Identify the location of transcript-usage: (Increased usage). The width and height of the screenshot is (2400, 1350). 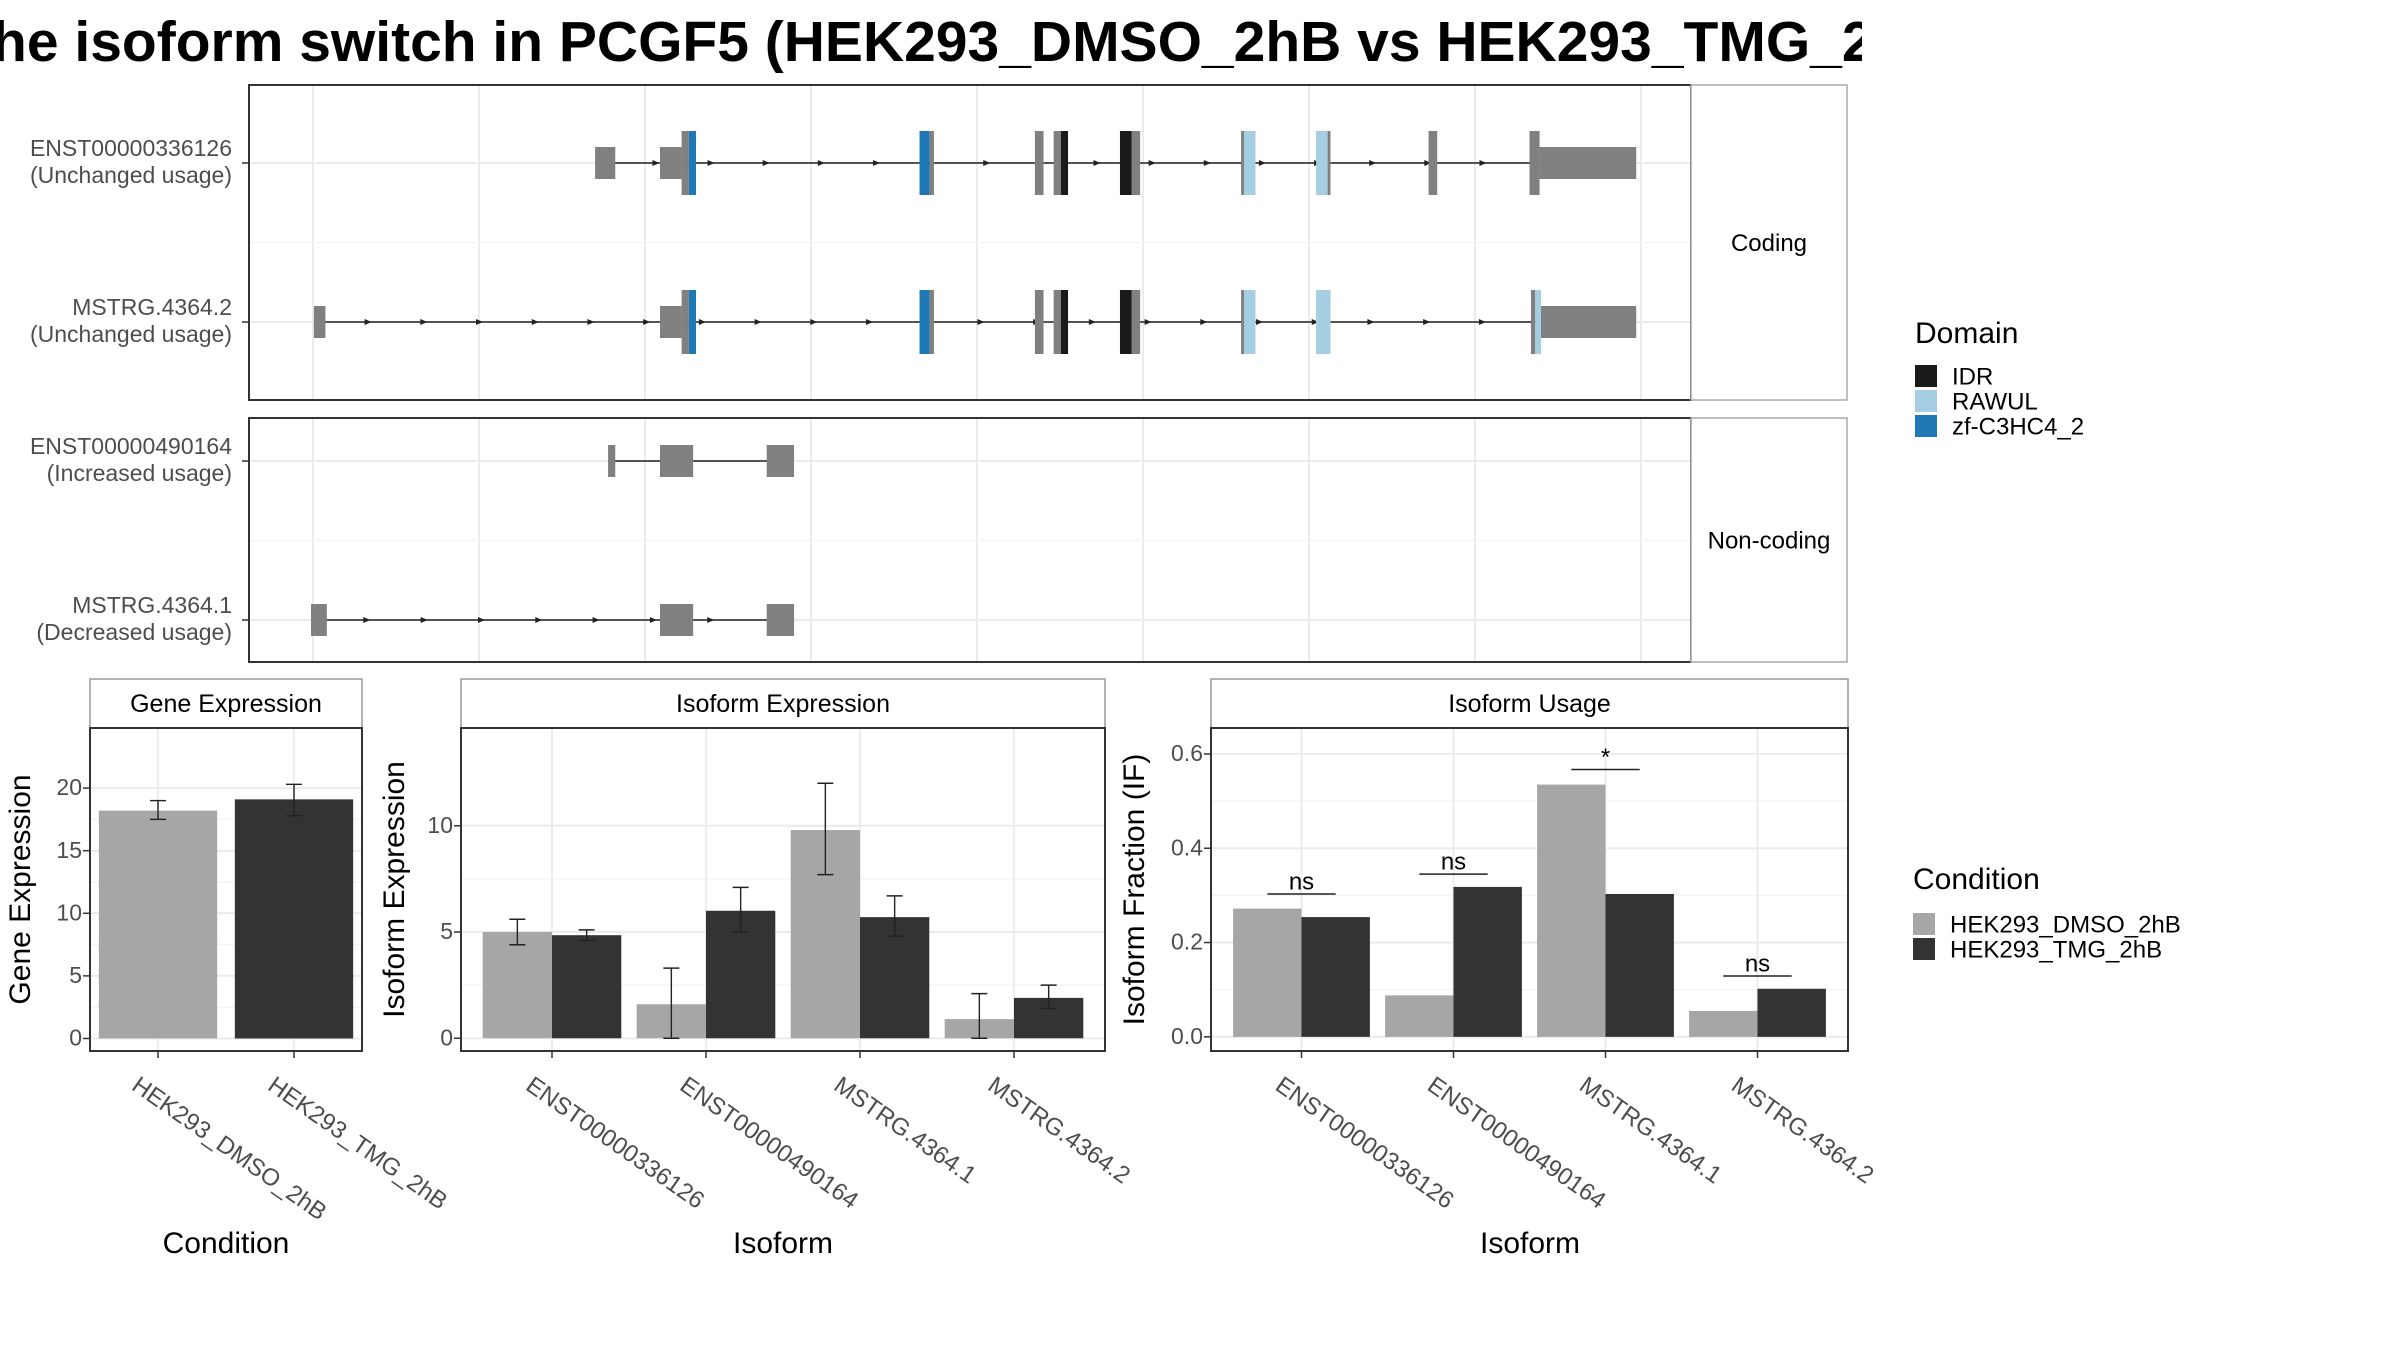
(139, 473).